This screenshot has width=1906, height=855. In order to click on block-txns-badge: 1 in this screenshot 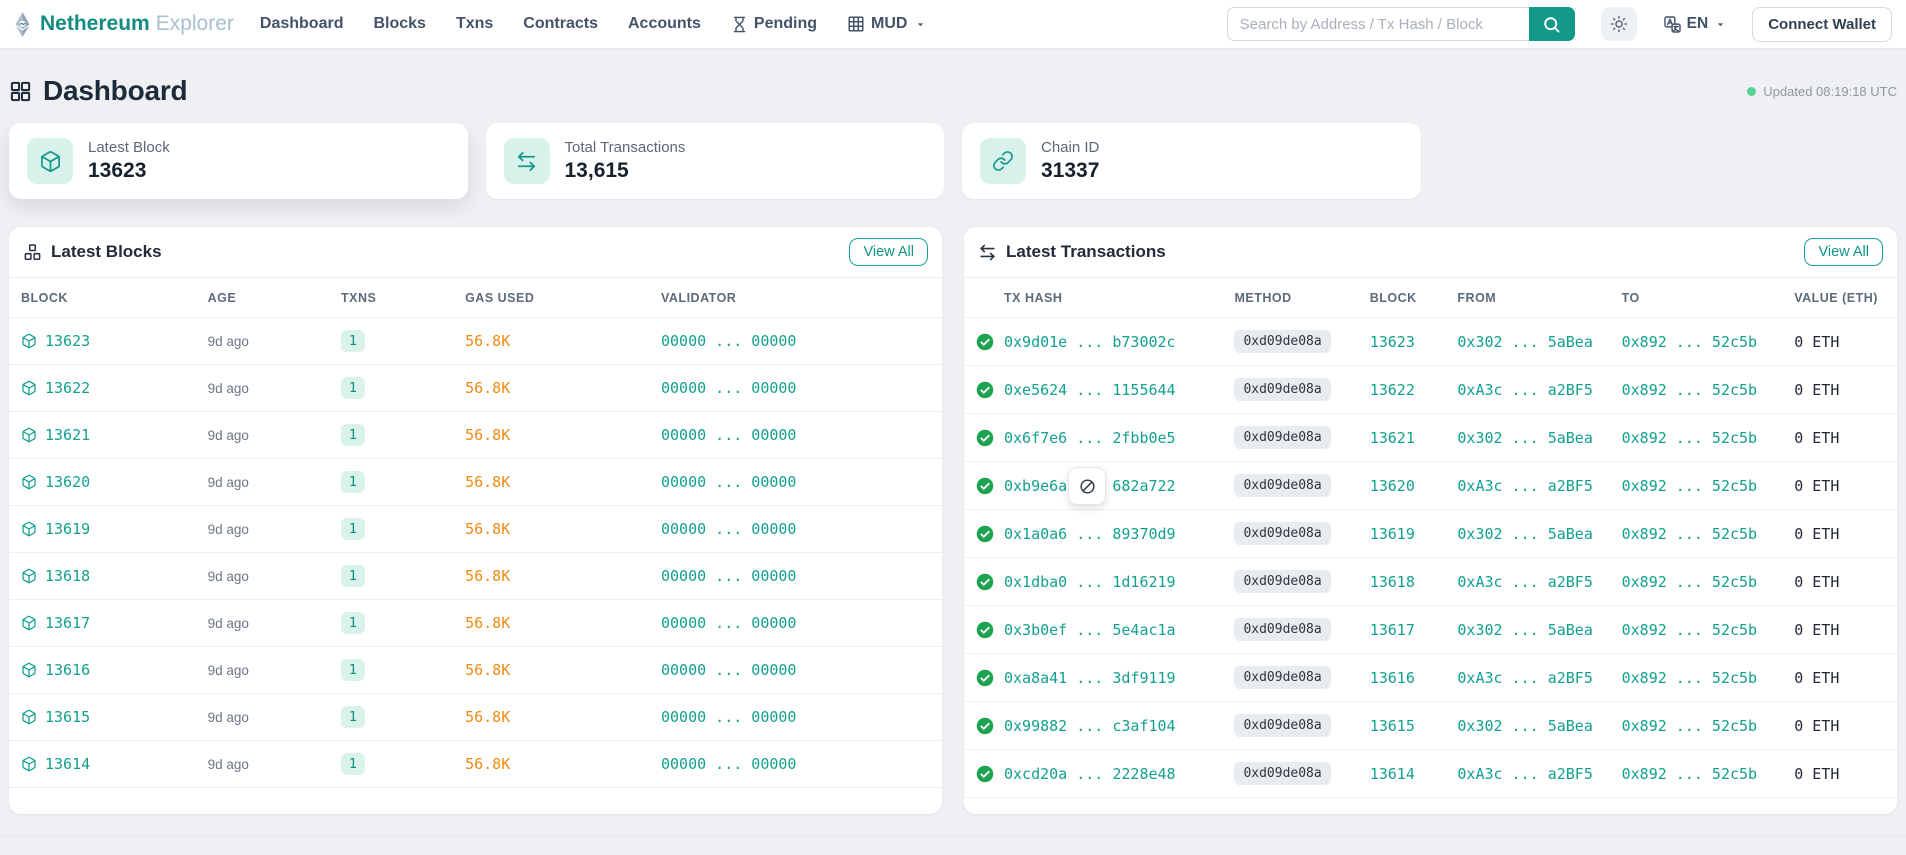, I will do `click(353, 341)`.